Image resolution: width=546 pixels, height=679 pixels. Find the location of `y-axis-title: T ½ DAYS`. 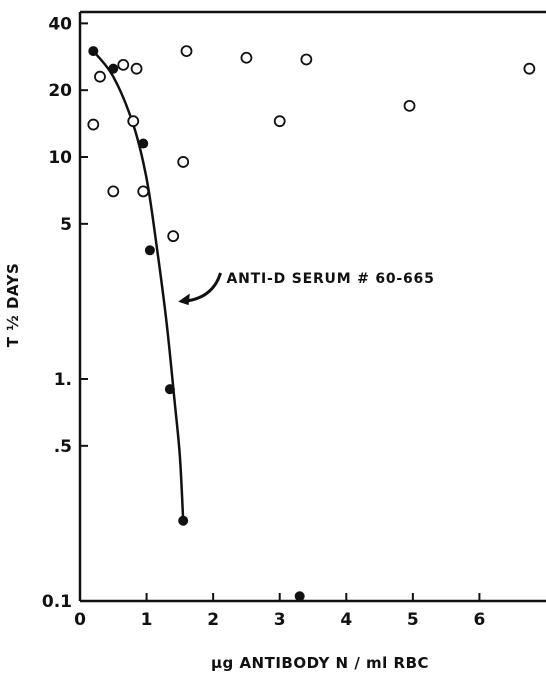

y-axis-title: T ½ DAYS is located at coordinates (13, 305).